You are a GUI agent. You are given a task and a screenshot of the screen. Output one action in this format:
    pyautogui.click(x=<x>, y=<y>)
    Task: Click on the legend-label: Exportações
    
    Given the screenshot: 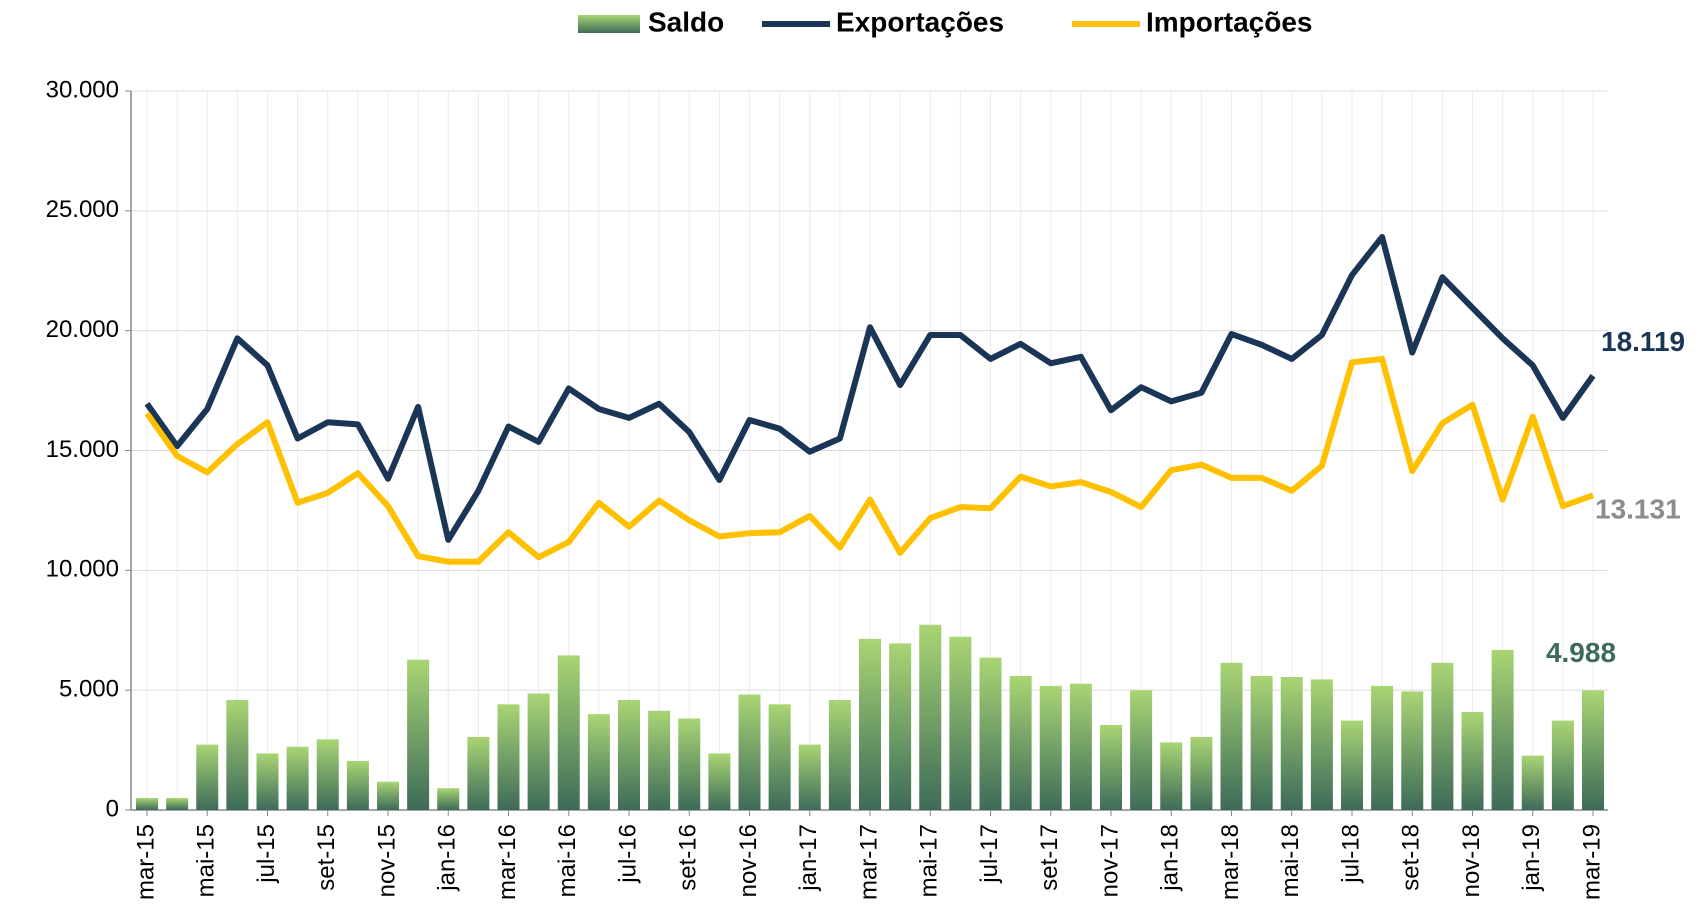 What is the action you would take?
    pyautogui.click(x=920, y=21)
    